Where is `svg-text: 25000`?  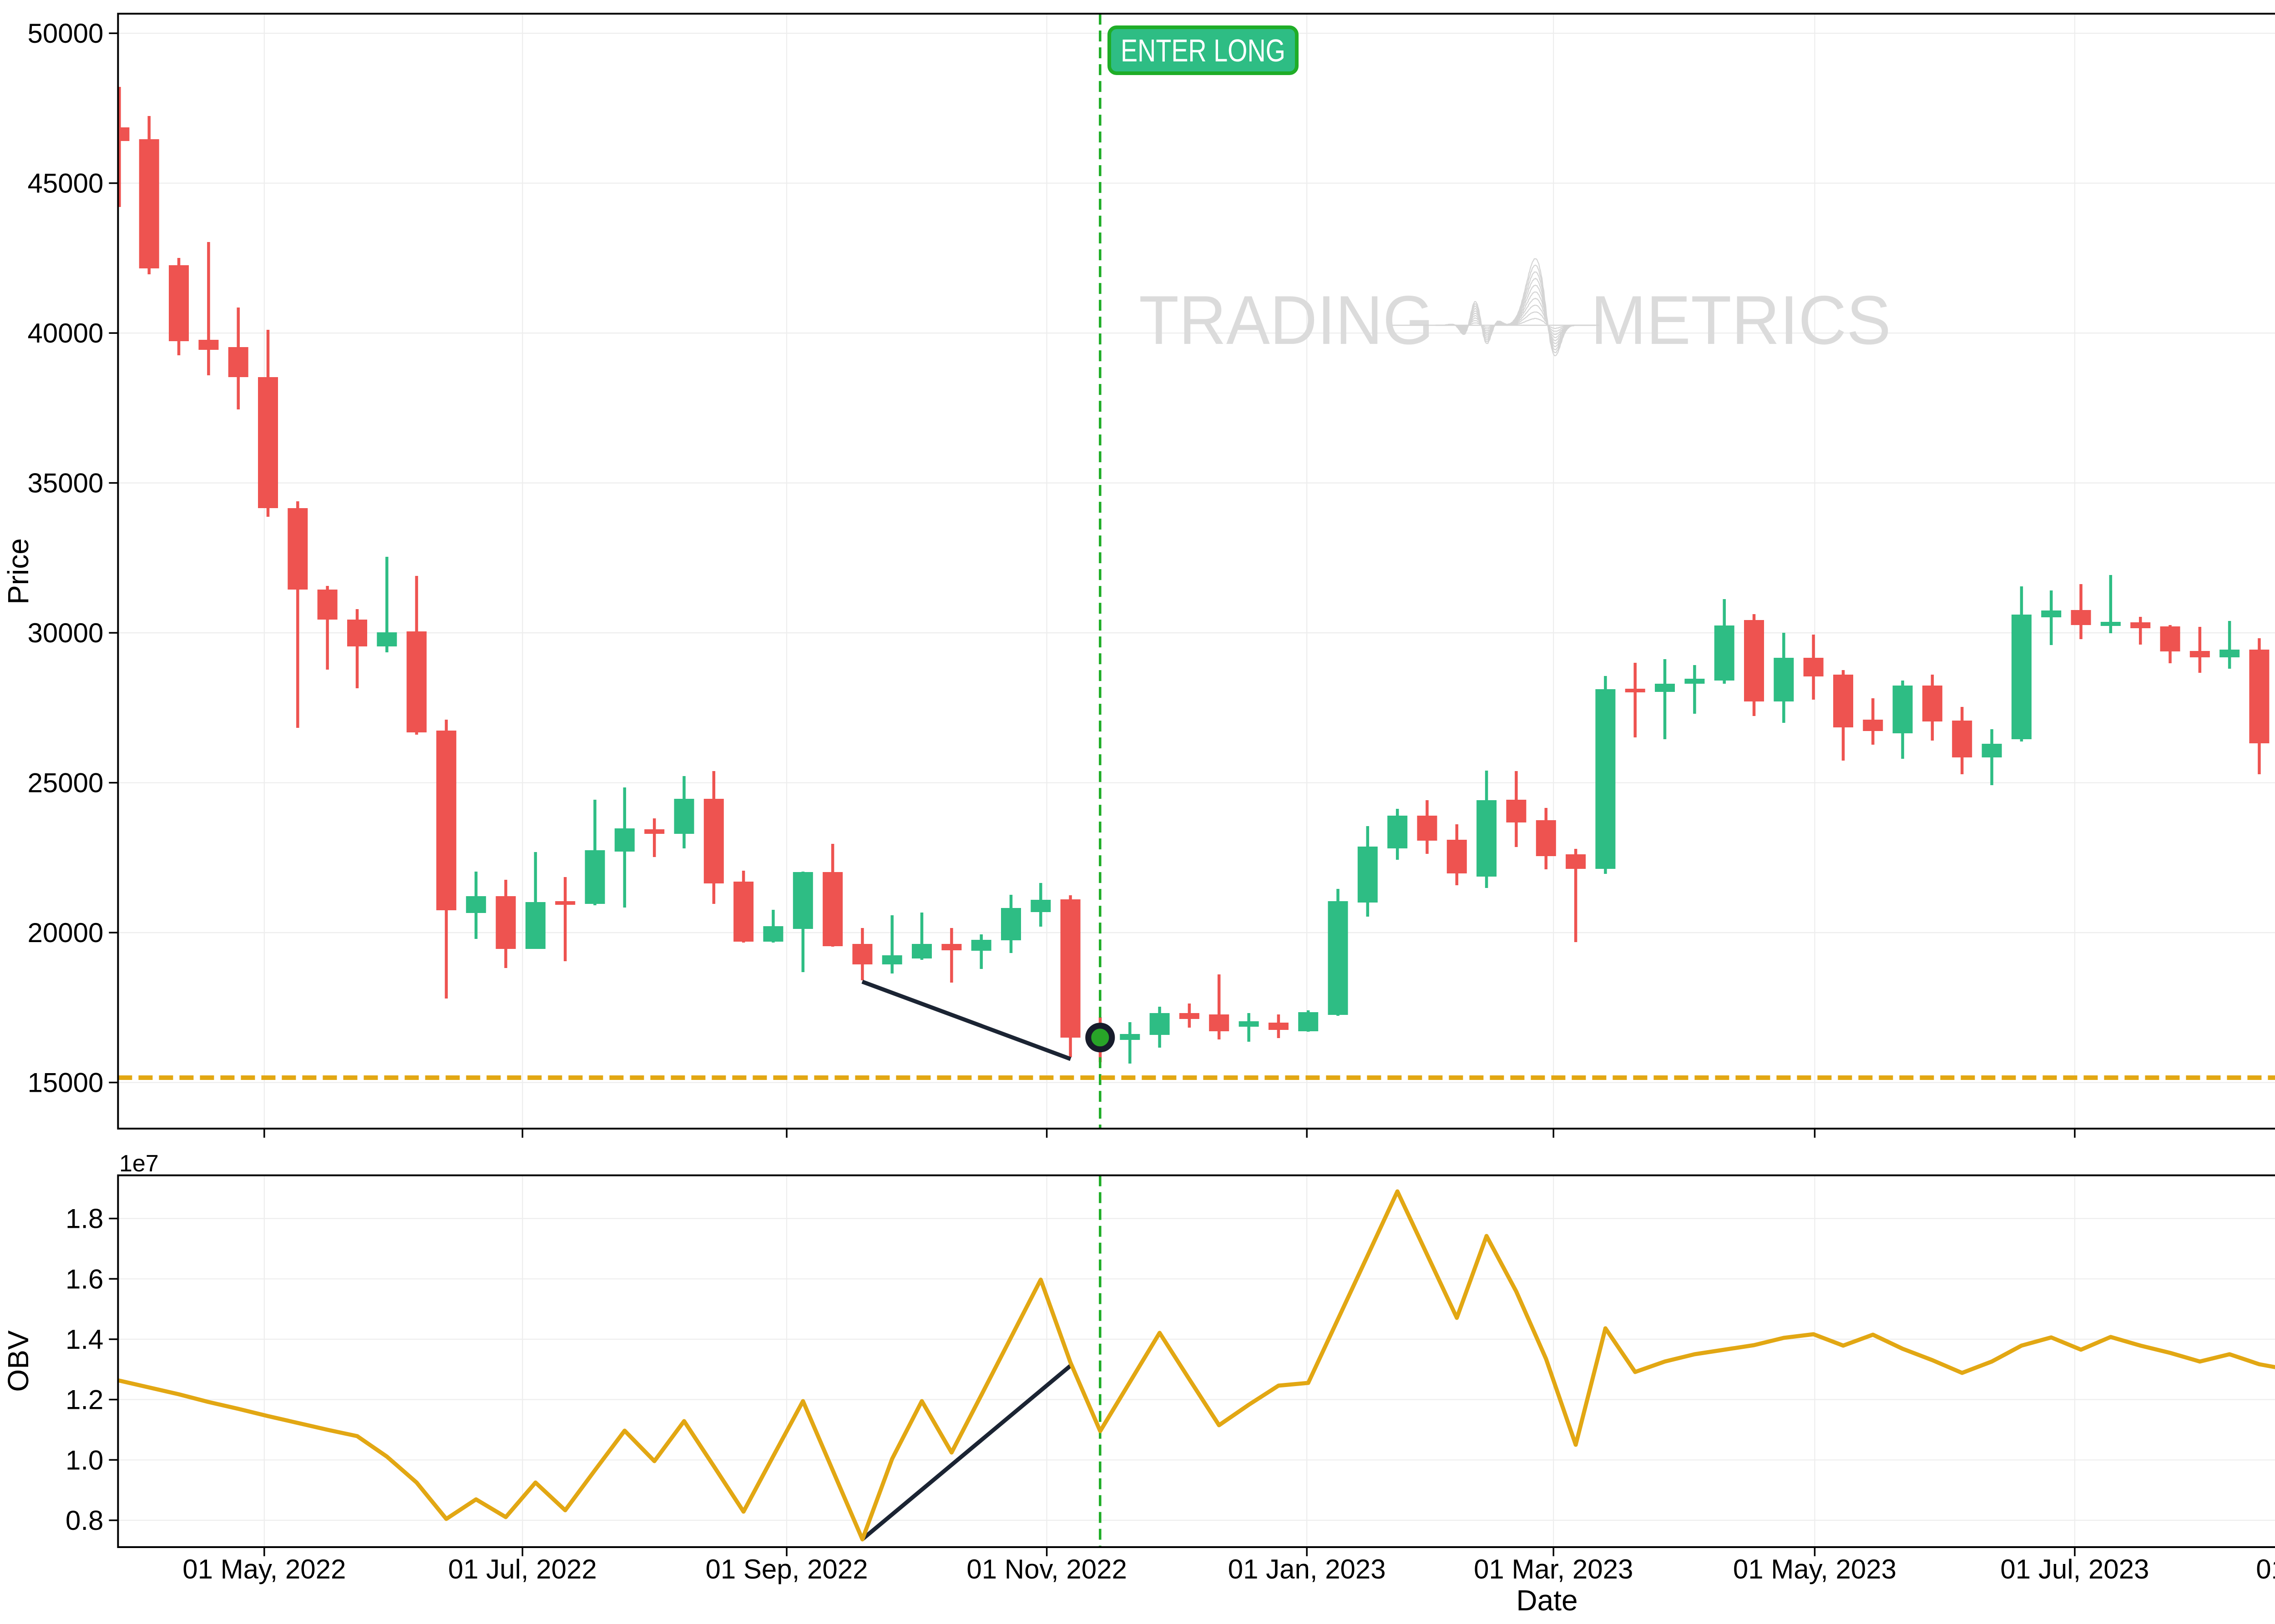
svg-text: 25000 is located at coordinates (66, 783).